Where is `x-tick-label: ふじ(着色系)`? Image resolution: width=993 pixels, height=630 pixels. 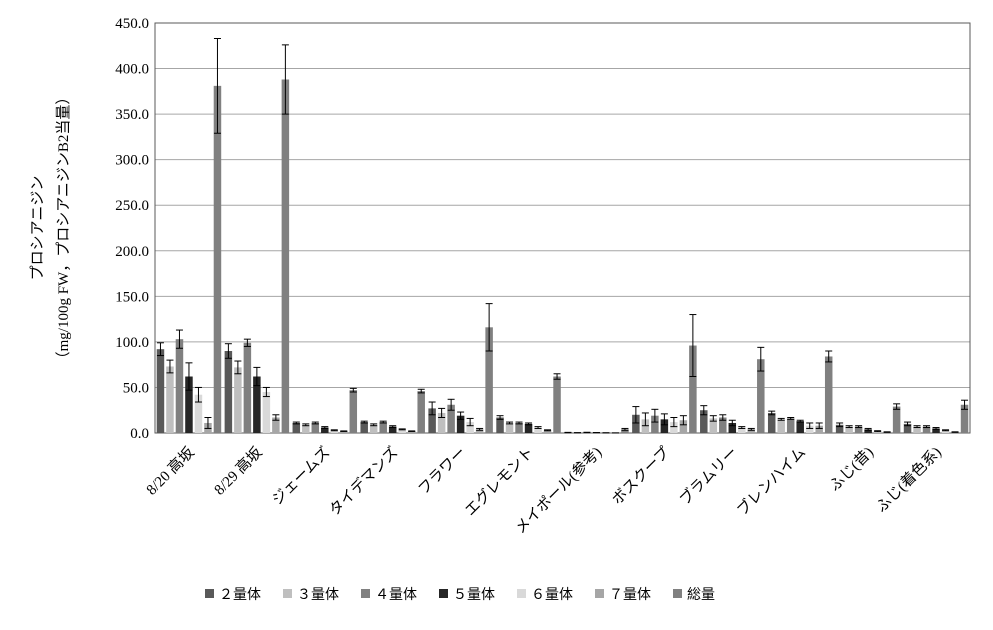 x-tick-label: ふじ(着色系) is located at coordinates (909, 480).